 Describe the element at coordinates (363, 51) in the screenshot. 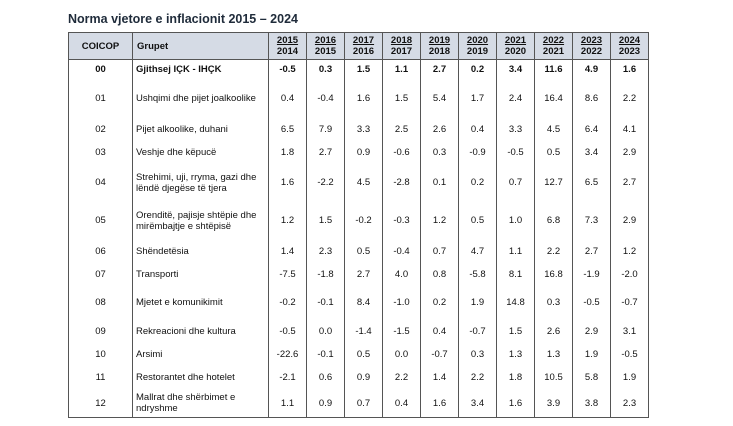

I see `header-year-bottom: 2016` at that location.